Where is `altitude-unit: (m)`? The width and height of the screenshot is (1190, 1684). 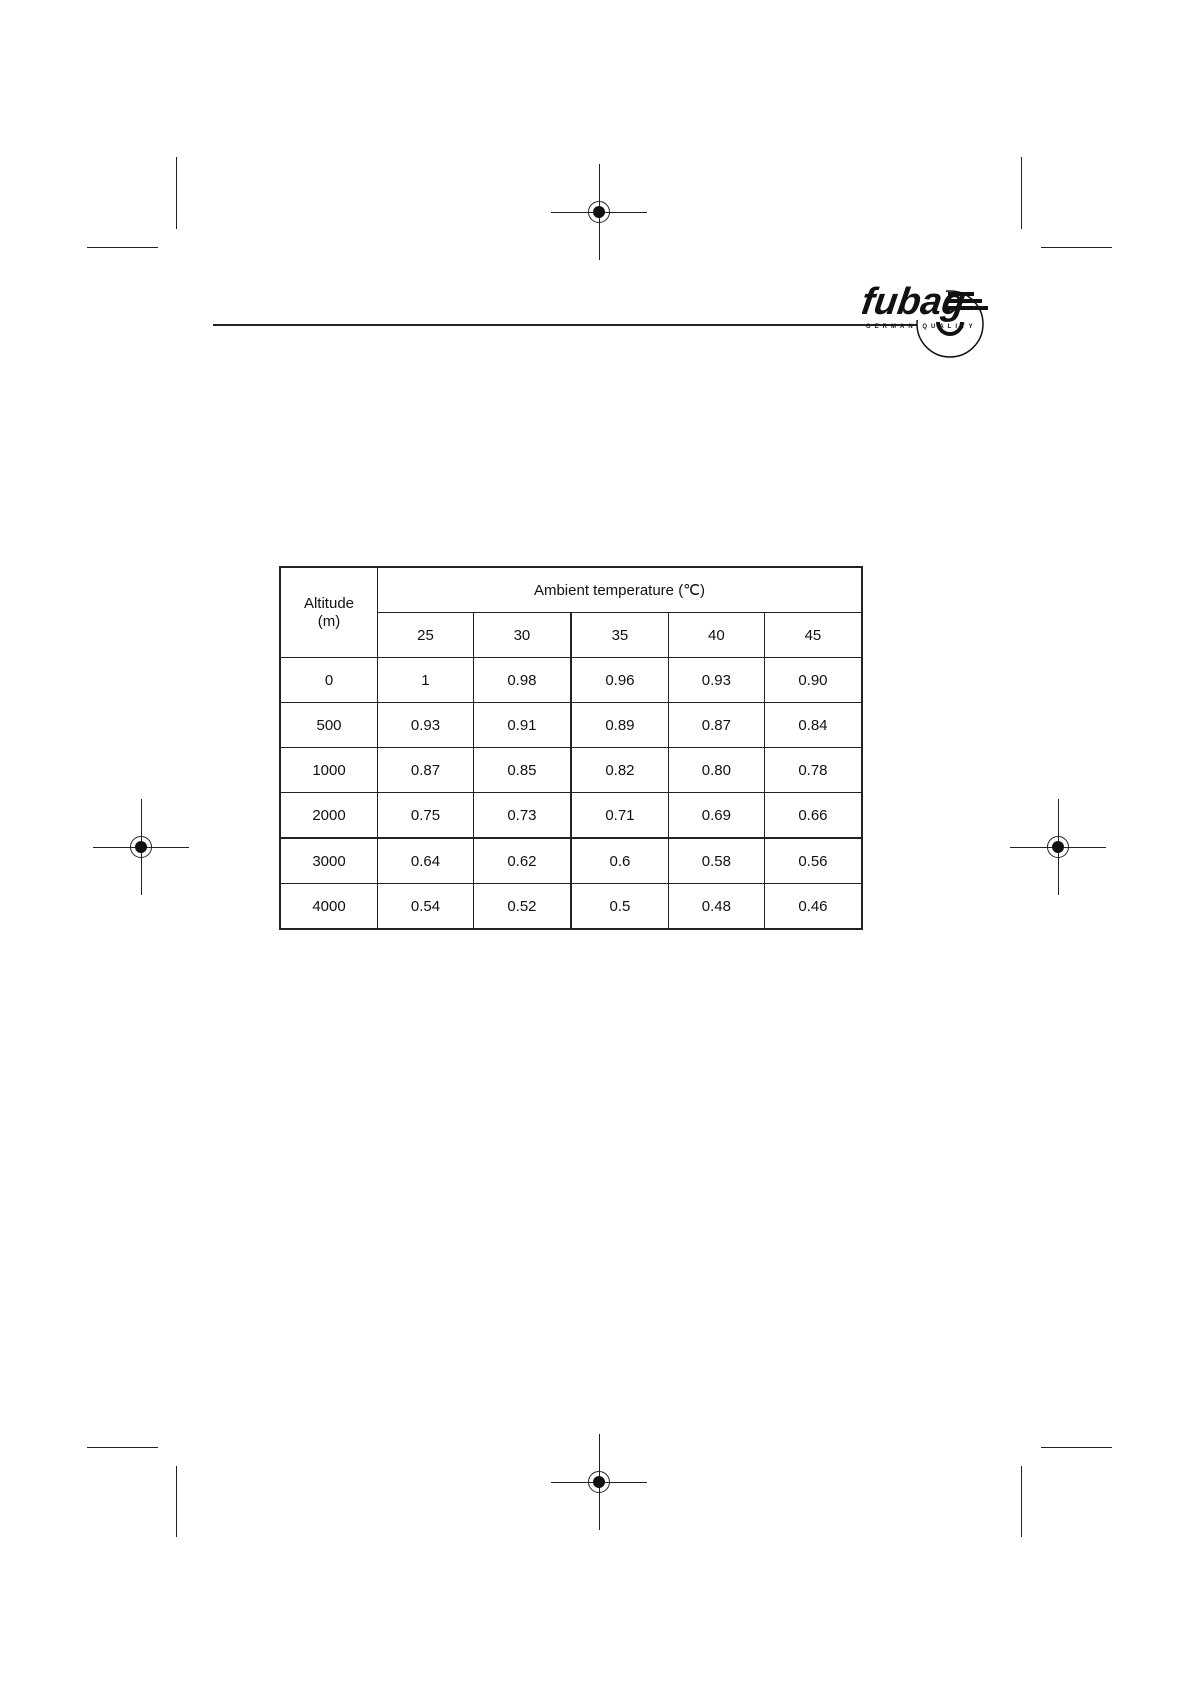
altitude-unit: (m) is located at coordinates (329, 621).